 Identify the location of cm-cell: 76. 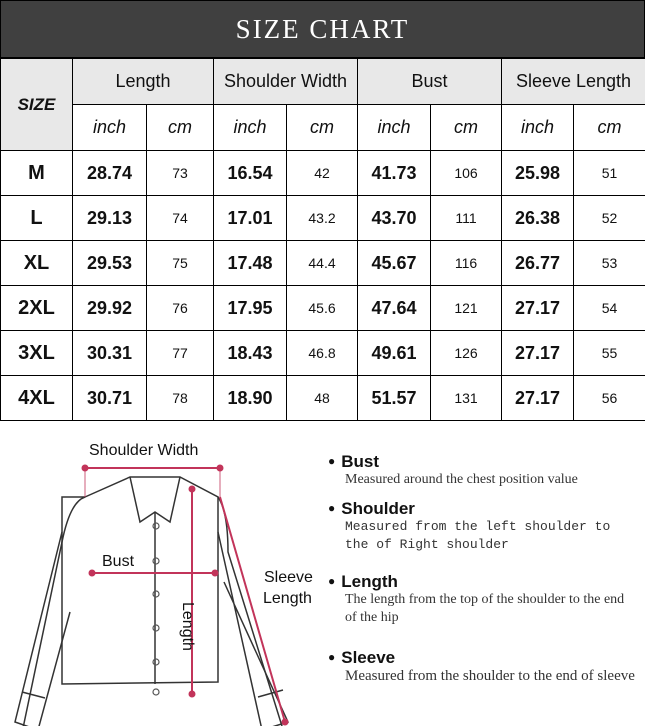
(180, 308).